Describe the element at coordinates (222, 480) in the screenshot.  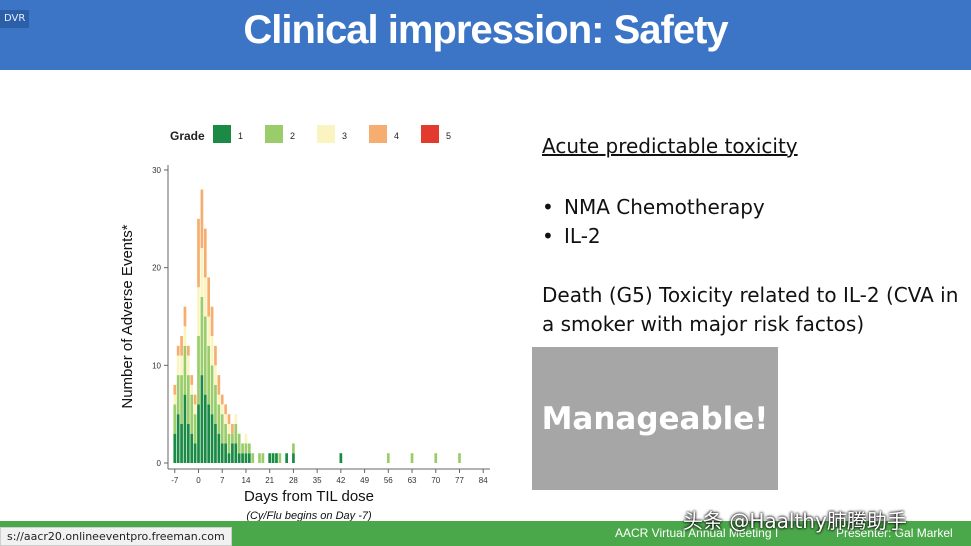
I see `x-tick-label: 7` at that location.